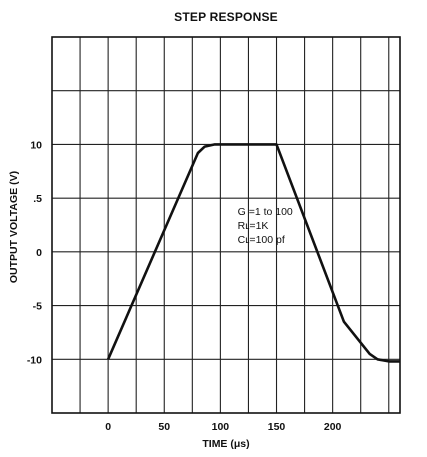 The width and height of the screenshot is (427, 457). I want to click on annotation-text: G =1 to 100, so click(265, 212).